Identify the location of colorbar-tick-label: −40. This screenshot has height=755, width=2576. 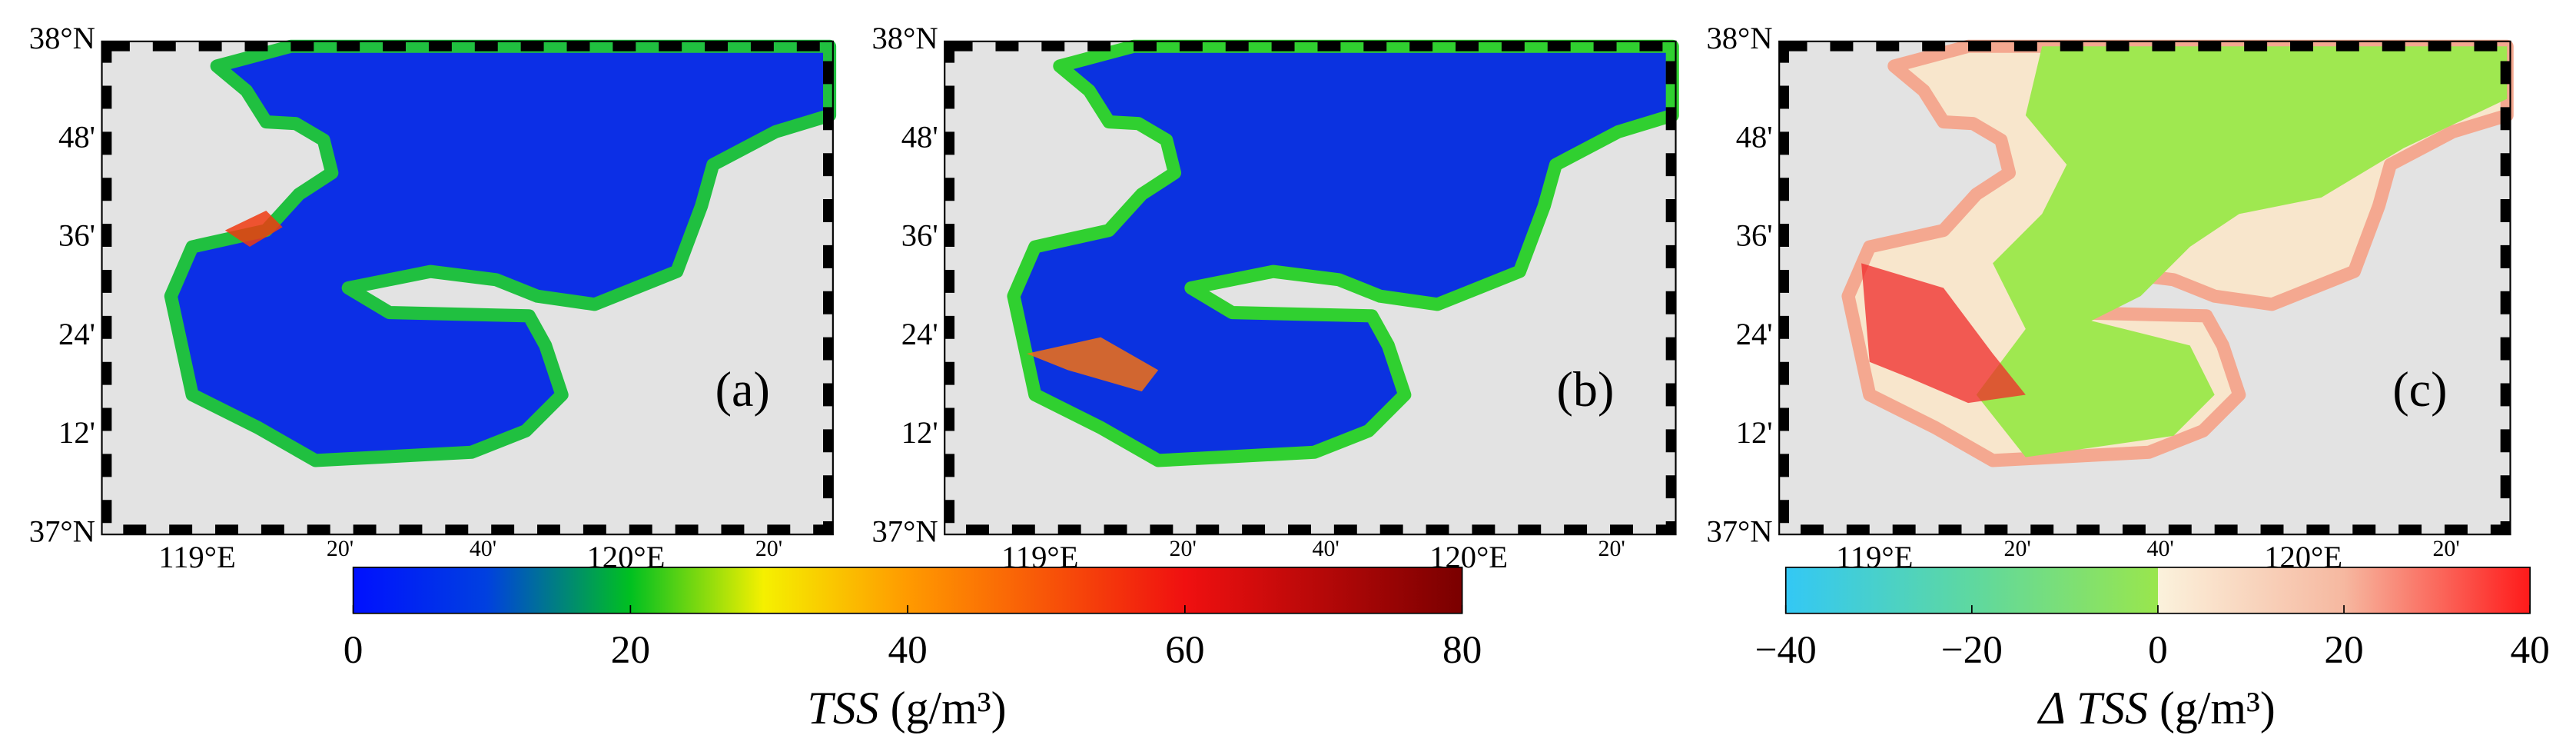
(1786, 650).